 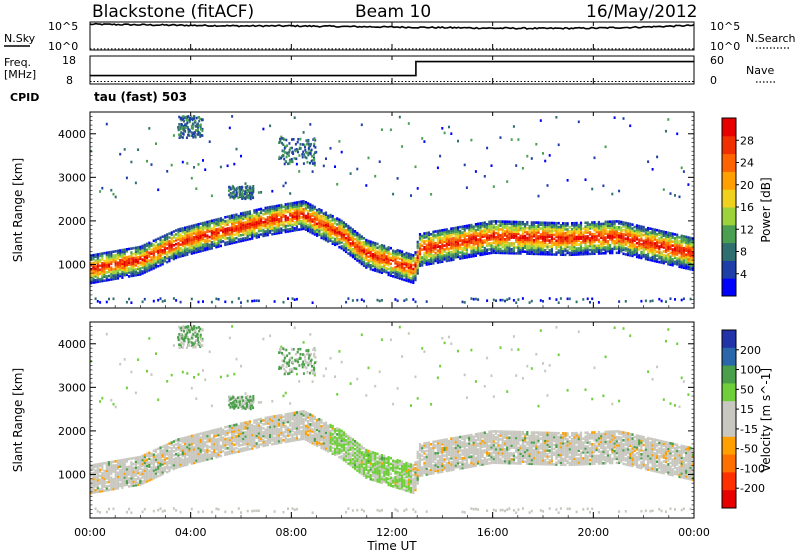 What do you see at coordinates (63, 46) in the screenshot?
I see `nsky-tick-low: 10^0` at bounding box center [63, 46].